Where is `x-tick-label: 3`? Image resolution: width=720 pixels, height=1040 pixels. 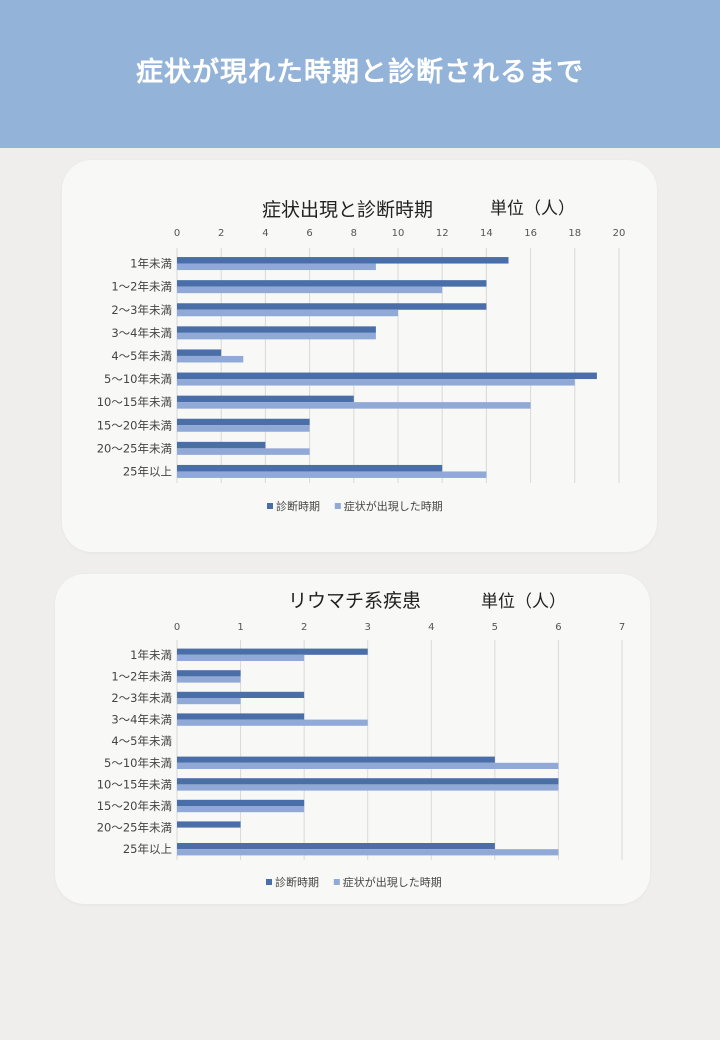
x-tick-label: 3 is located at coordinates (368, 627).